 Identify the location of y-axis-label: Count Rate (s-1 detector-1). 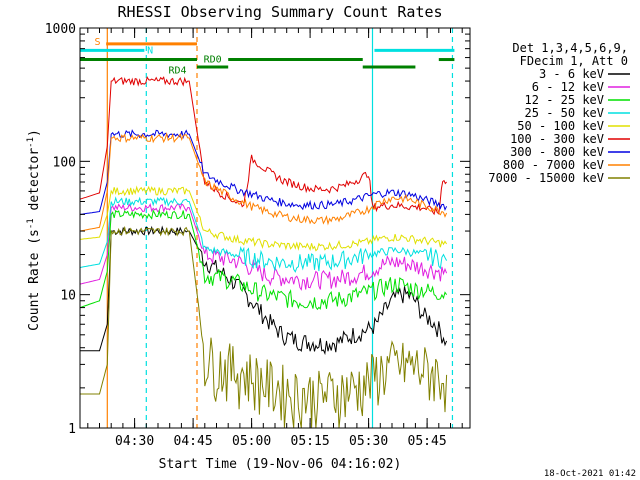
(34, 230).